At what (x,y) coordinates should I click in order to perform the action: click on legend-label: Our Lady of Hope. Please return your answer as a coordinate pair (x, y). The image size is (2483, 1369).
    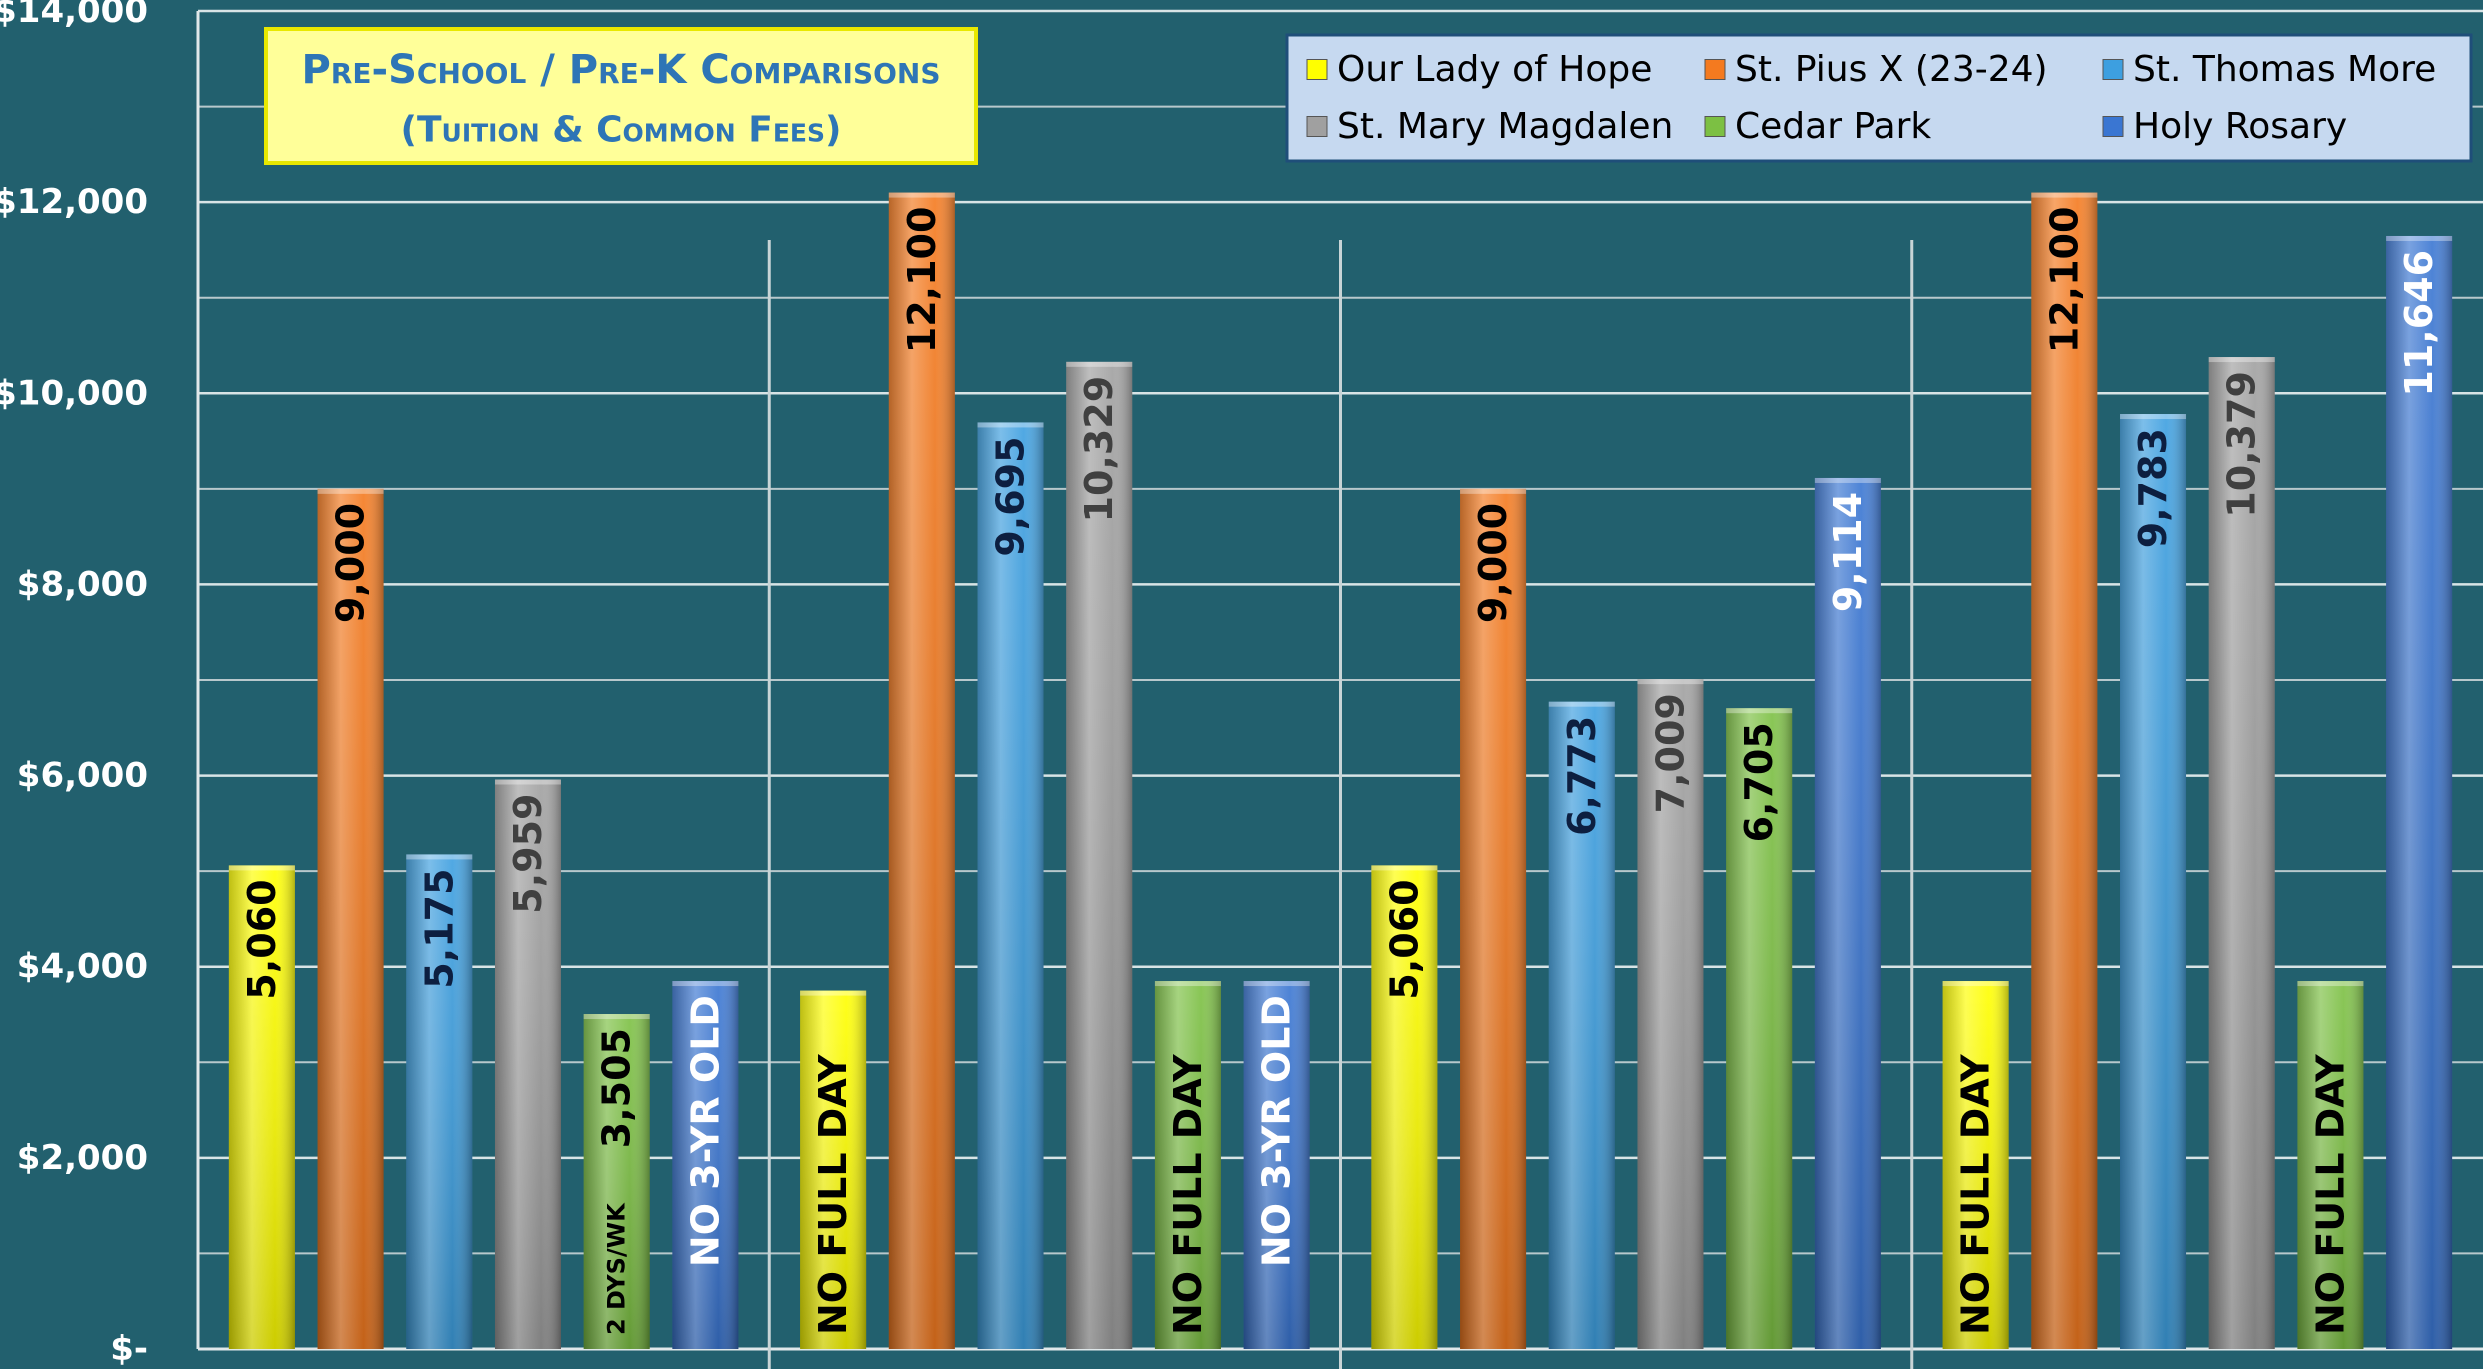
    Looking at the image, I should click on (1494, 69).